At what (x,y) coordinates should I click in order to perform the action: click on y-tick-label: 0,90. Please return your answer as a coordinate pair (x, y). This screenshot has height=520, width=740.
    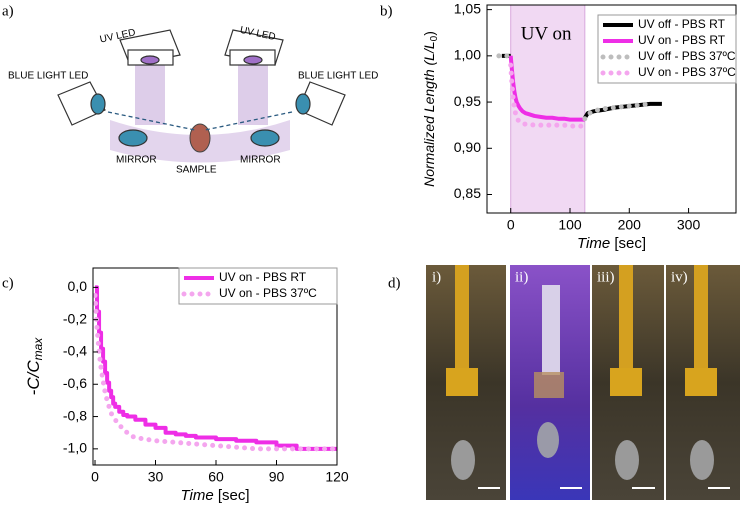
    Looking at the image, I should click on (467, 147).